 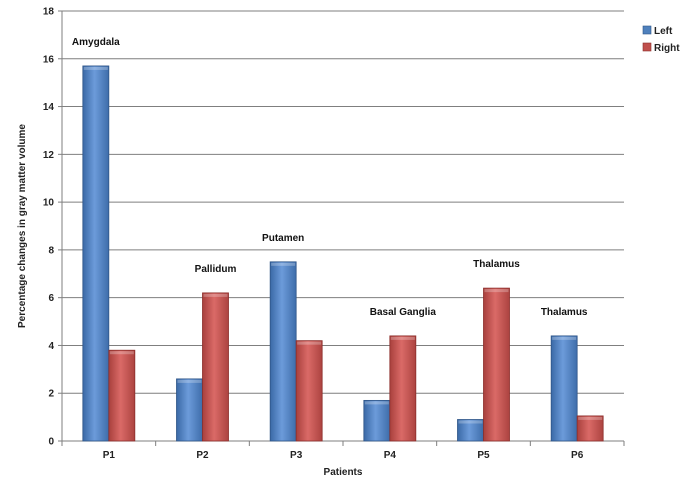 What do you see at coordinates (296, 455) in the screenshot?
I see `x-tick-label: P3` at bounding box center [296, 455].